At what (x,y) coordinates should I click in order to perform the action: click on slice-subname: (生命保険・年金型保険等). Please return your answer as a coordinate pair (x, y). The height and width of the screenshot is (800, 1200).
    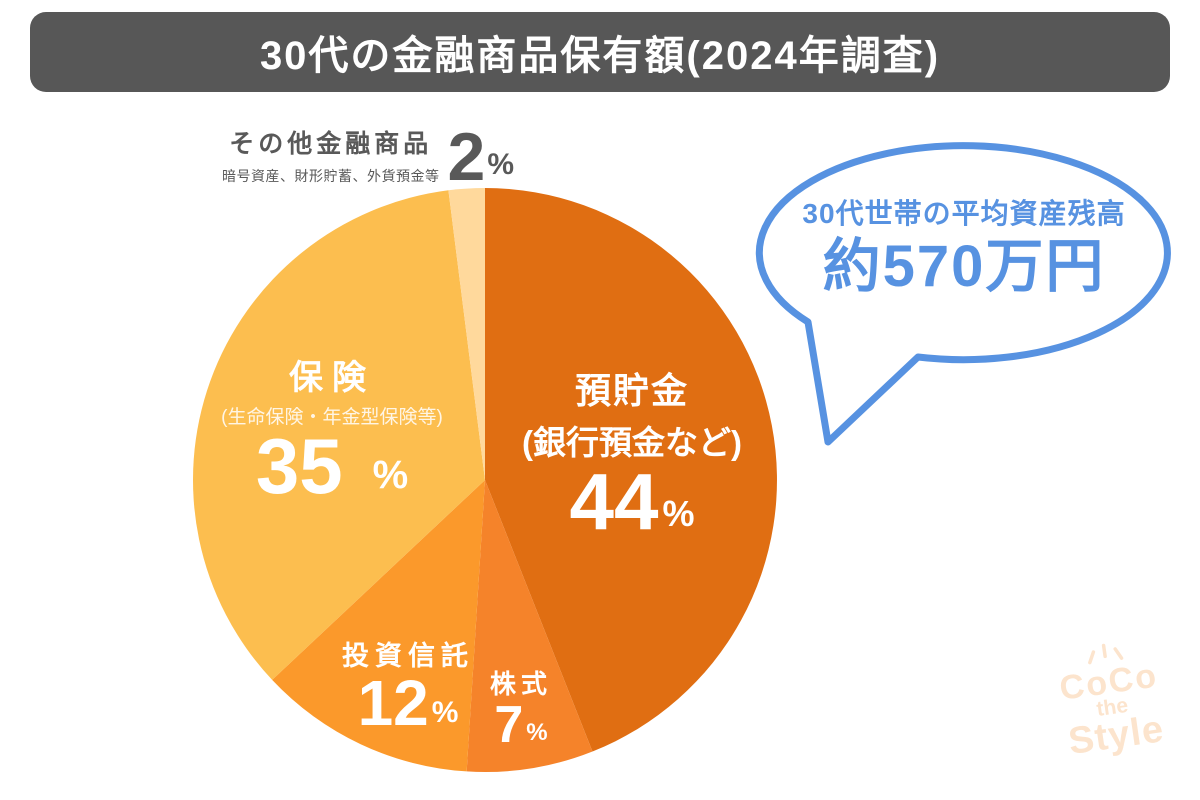
    Looking at the image, I should click on (332, 417).